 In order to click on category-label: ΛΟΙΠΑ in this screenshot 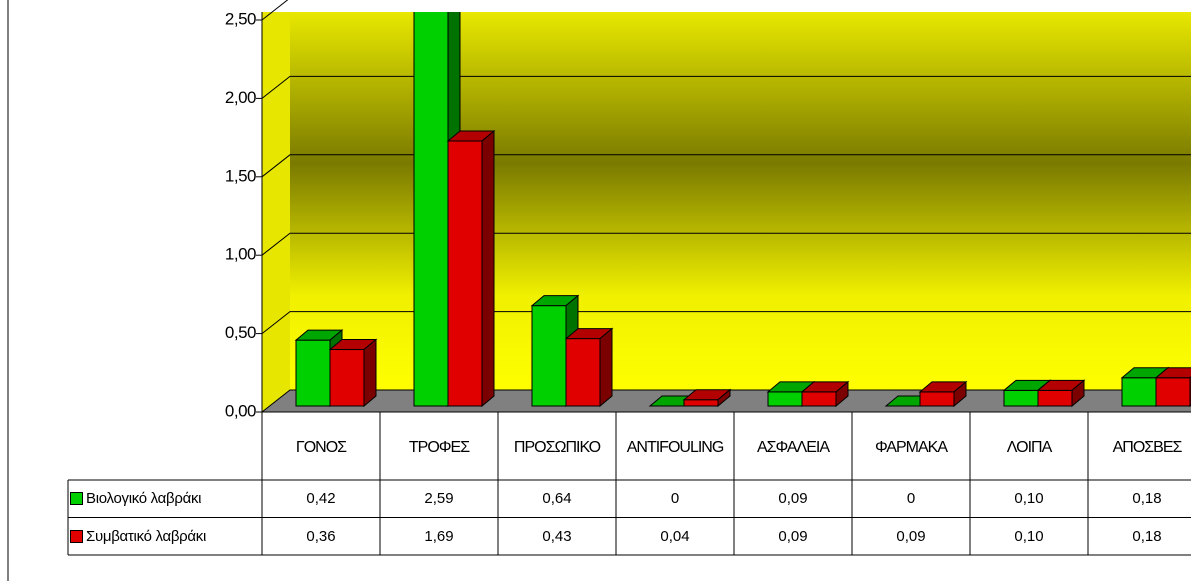, I will do `click(1029, 447)`.